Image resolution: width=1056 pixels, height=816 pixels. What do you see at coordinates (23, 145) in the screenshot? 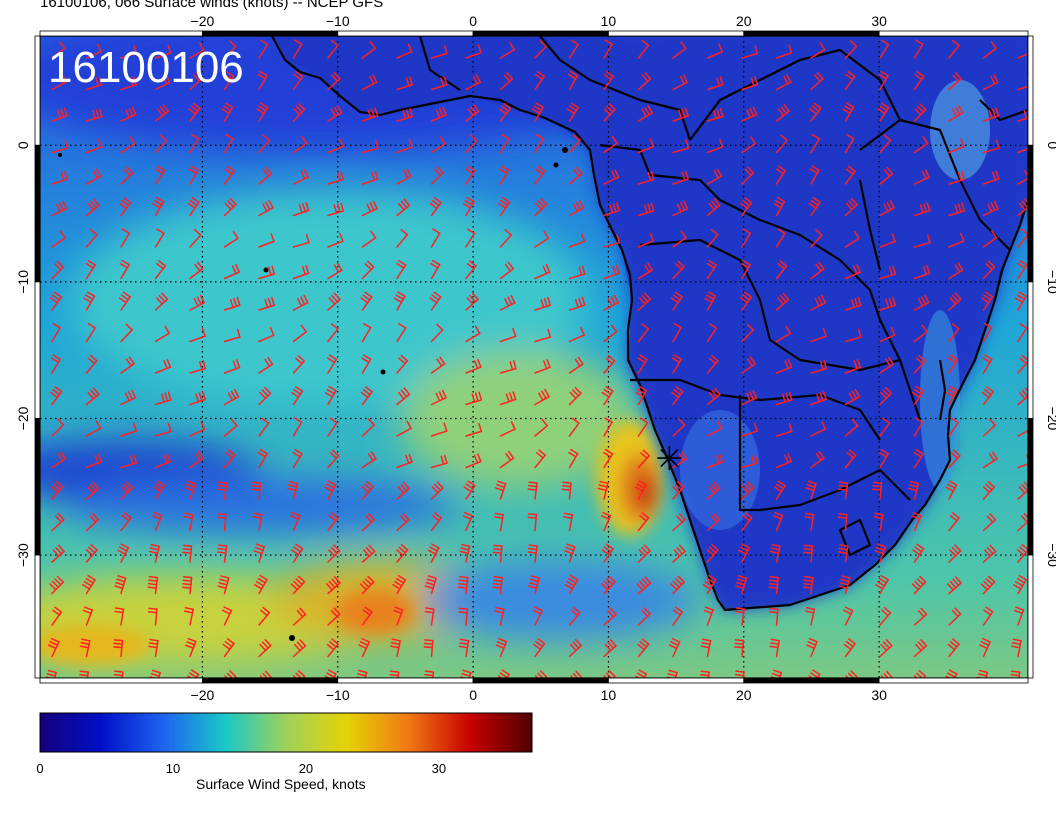
I see `lat-tick-label: 0` at bounding box center [23, 145].